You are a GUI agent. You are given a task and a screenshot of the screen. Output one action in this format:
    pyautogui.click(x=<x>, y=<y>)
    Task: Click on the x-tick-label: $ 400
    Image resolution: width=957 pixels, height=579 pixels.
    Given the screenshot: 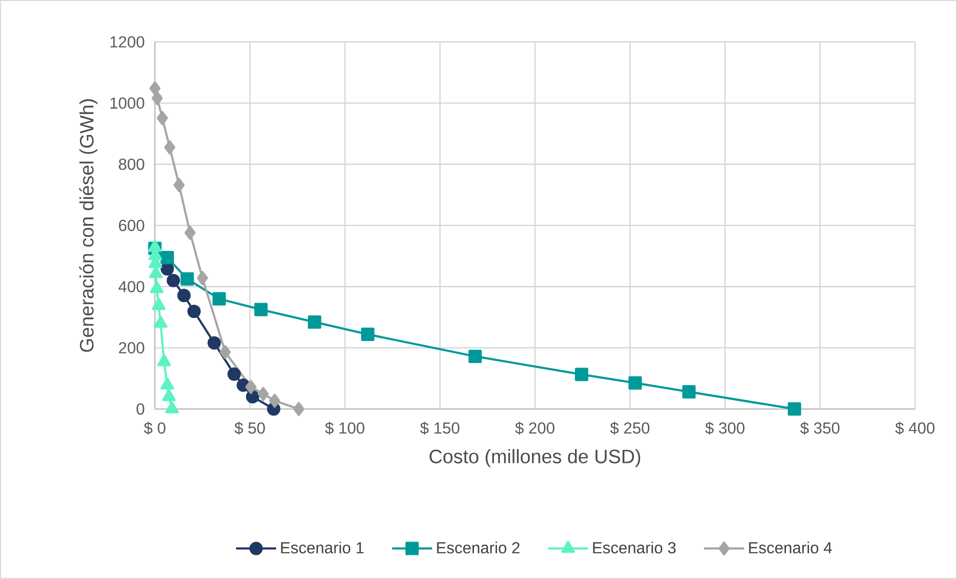 What is the action you would take?
    pyautogui.click(x=915, y=428)
    